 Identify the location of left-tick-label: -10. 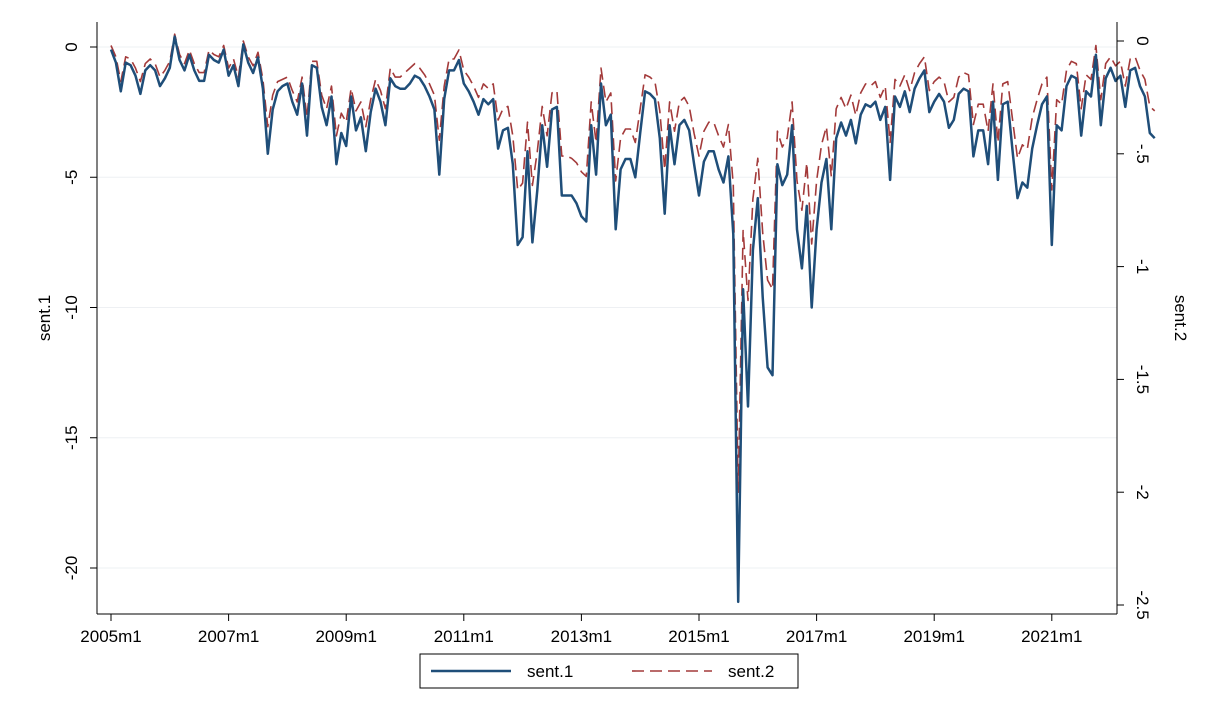
(71, 307).